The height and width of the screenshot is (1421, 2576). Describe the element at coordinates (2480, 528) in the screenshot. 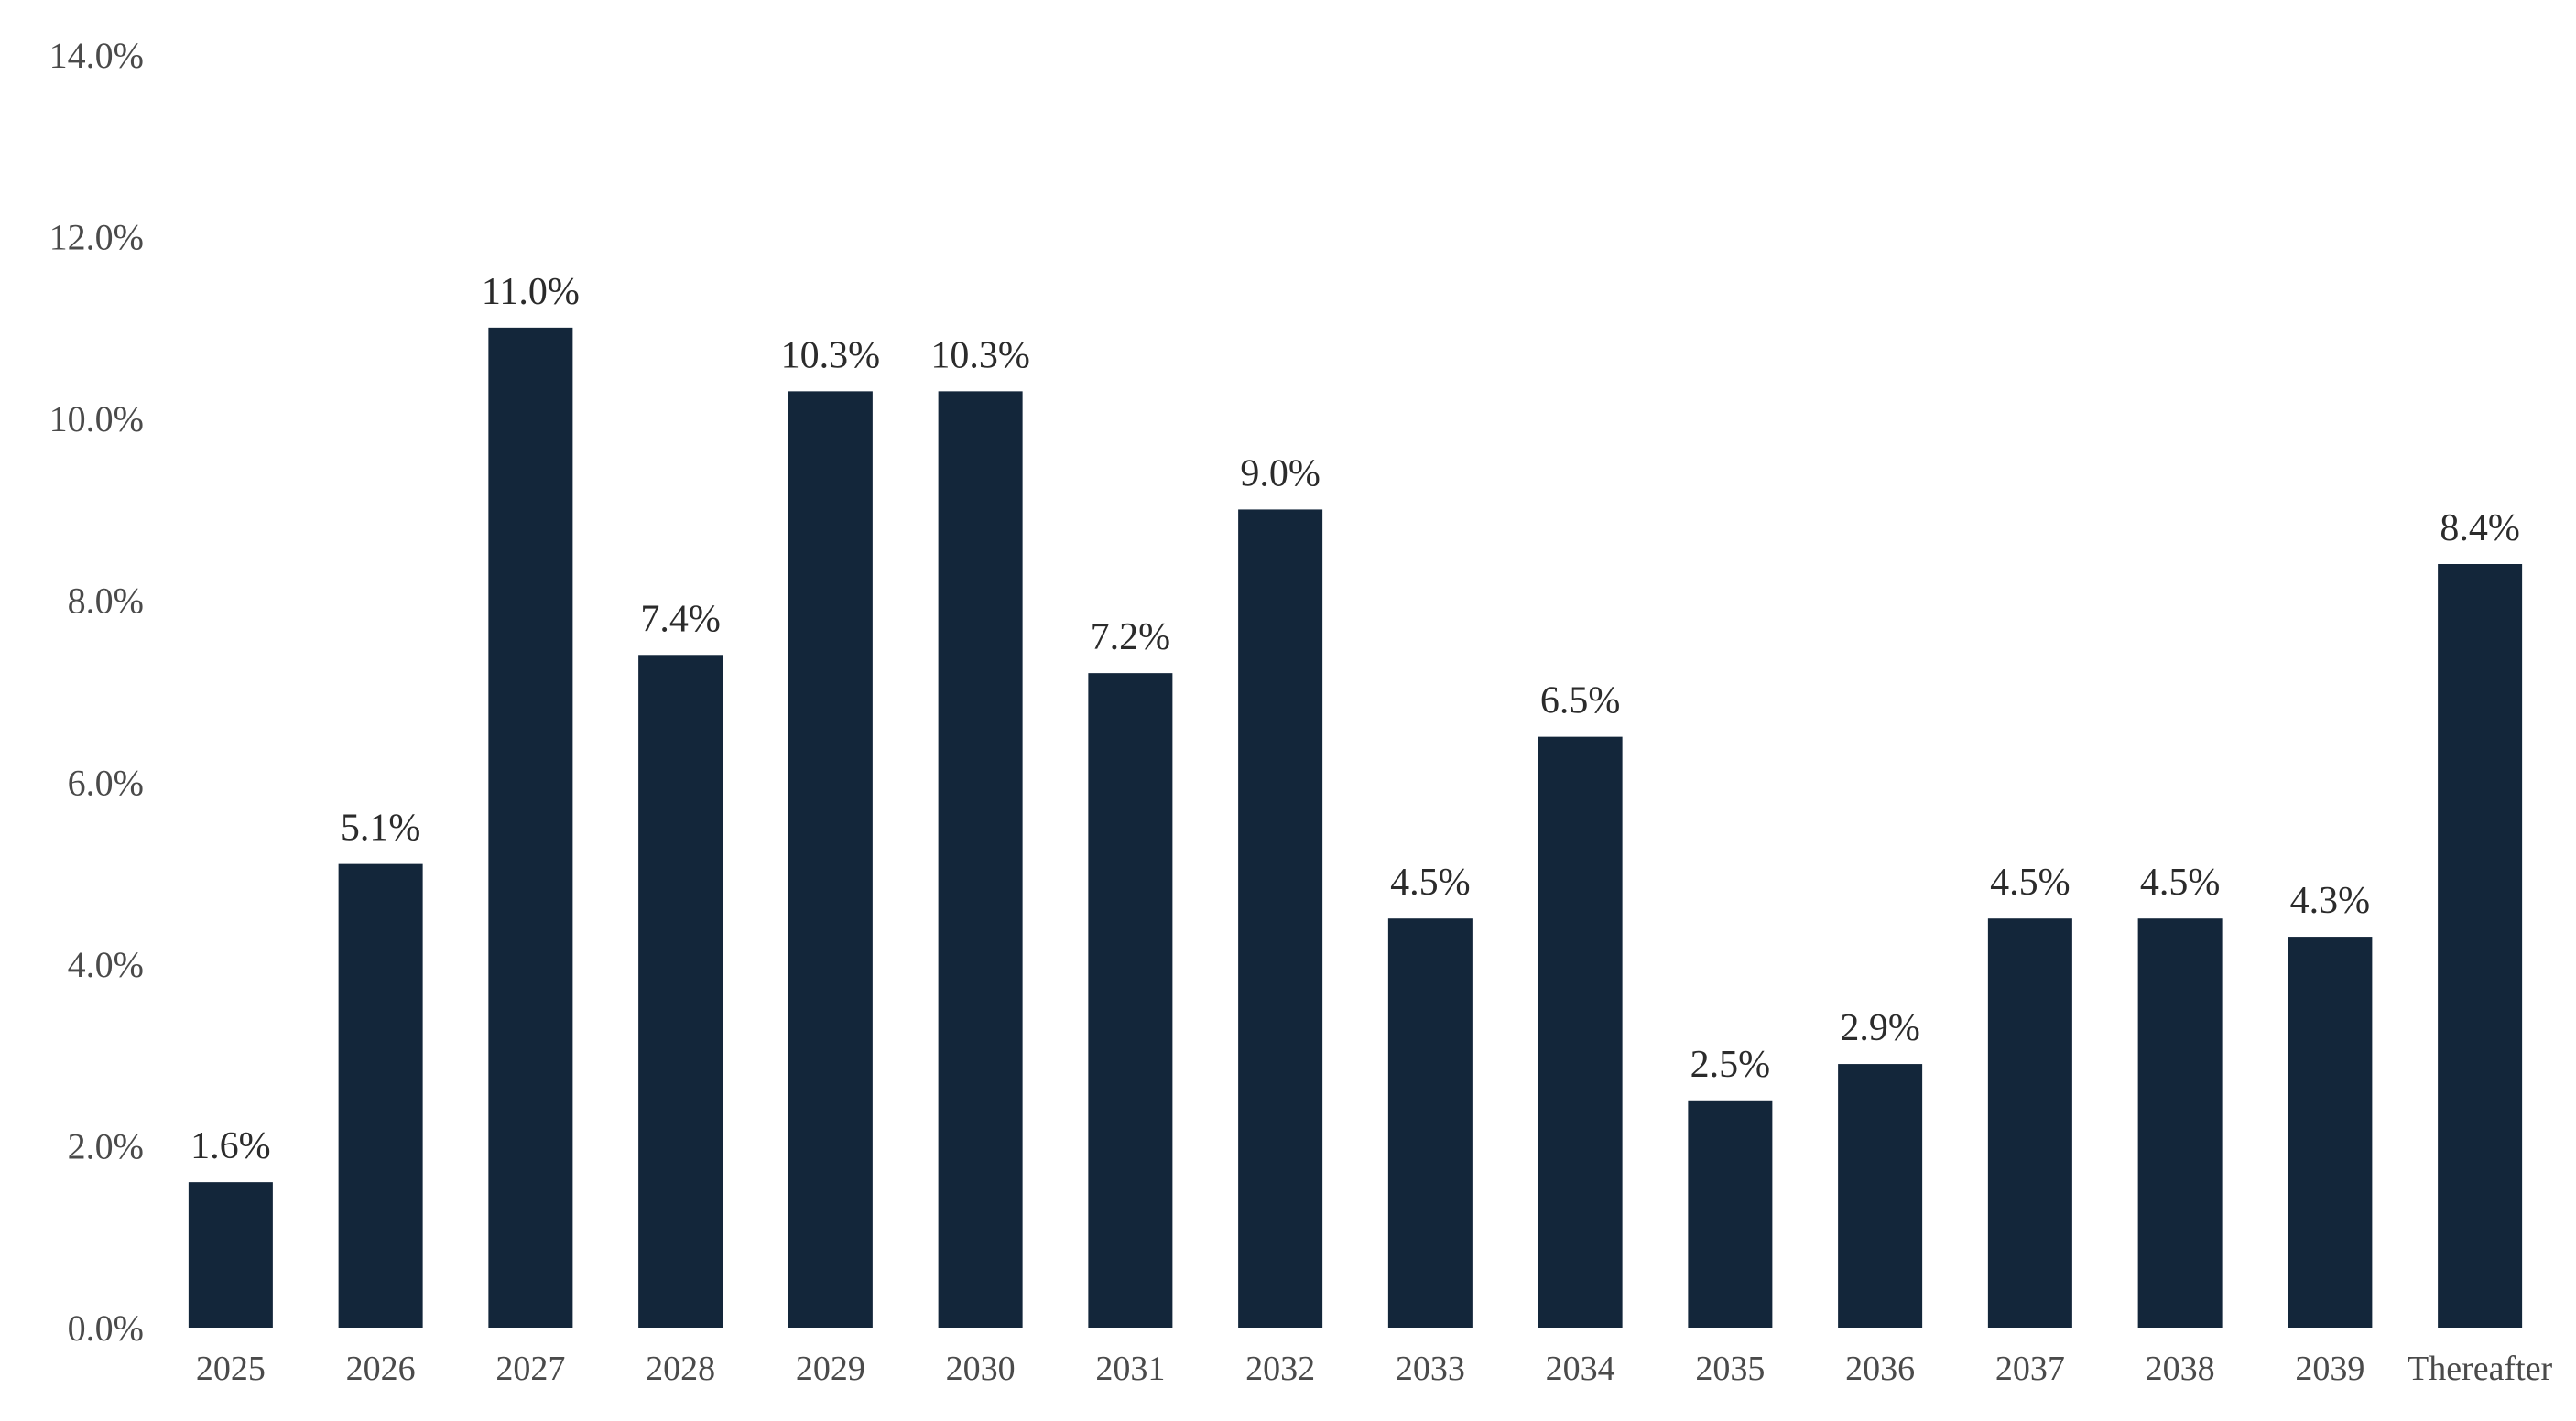

I see `data-label: 8.4%` at that location.